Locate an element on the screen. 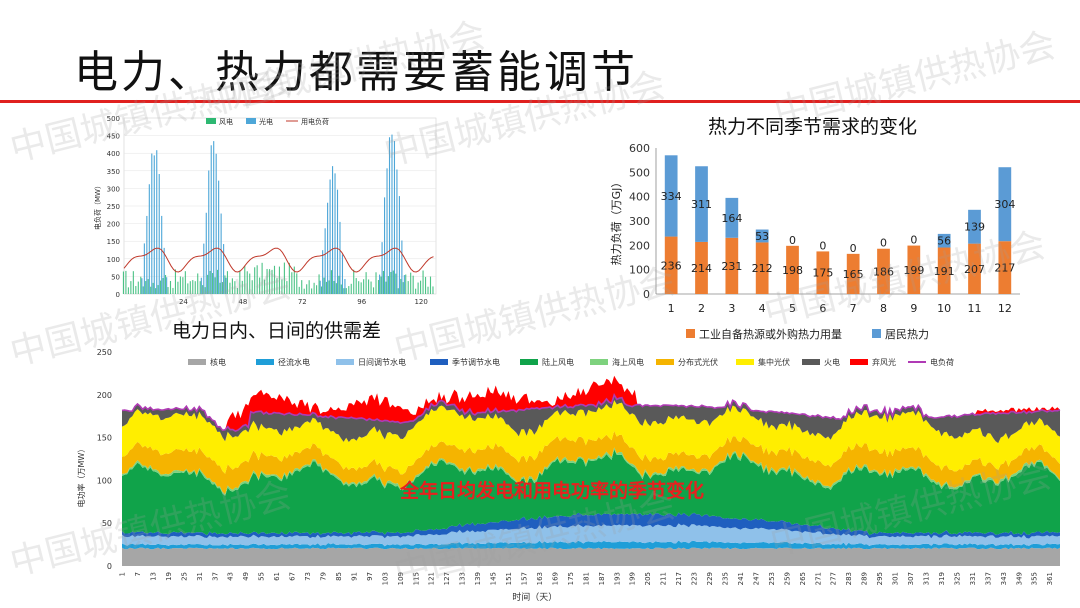  y-tick-label: 450 is located at coordinates (113, 137).